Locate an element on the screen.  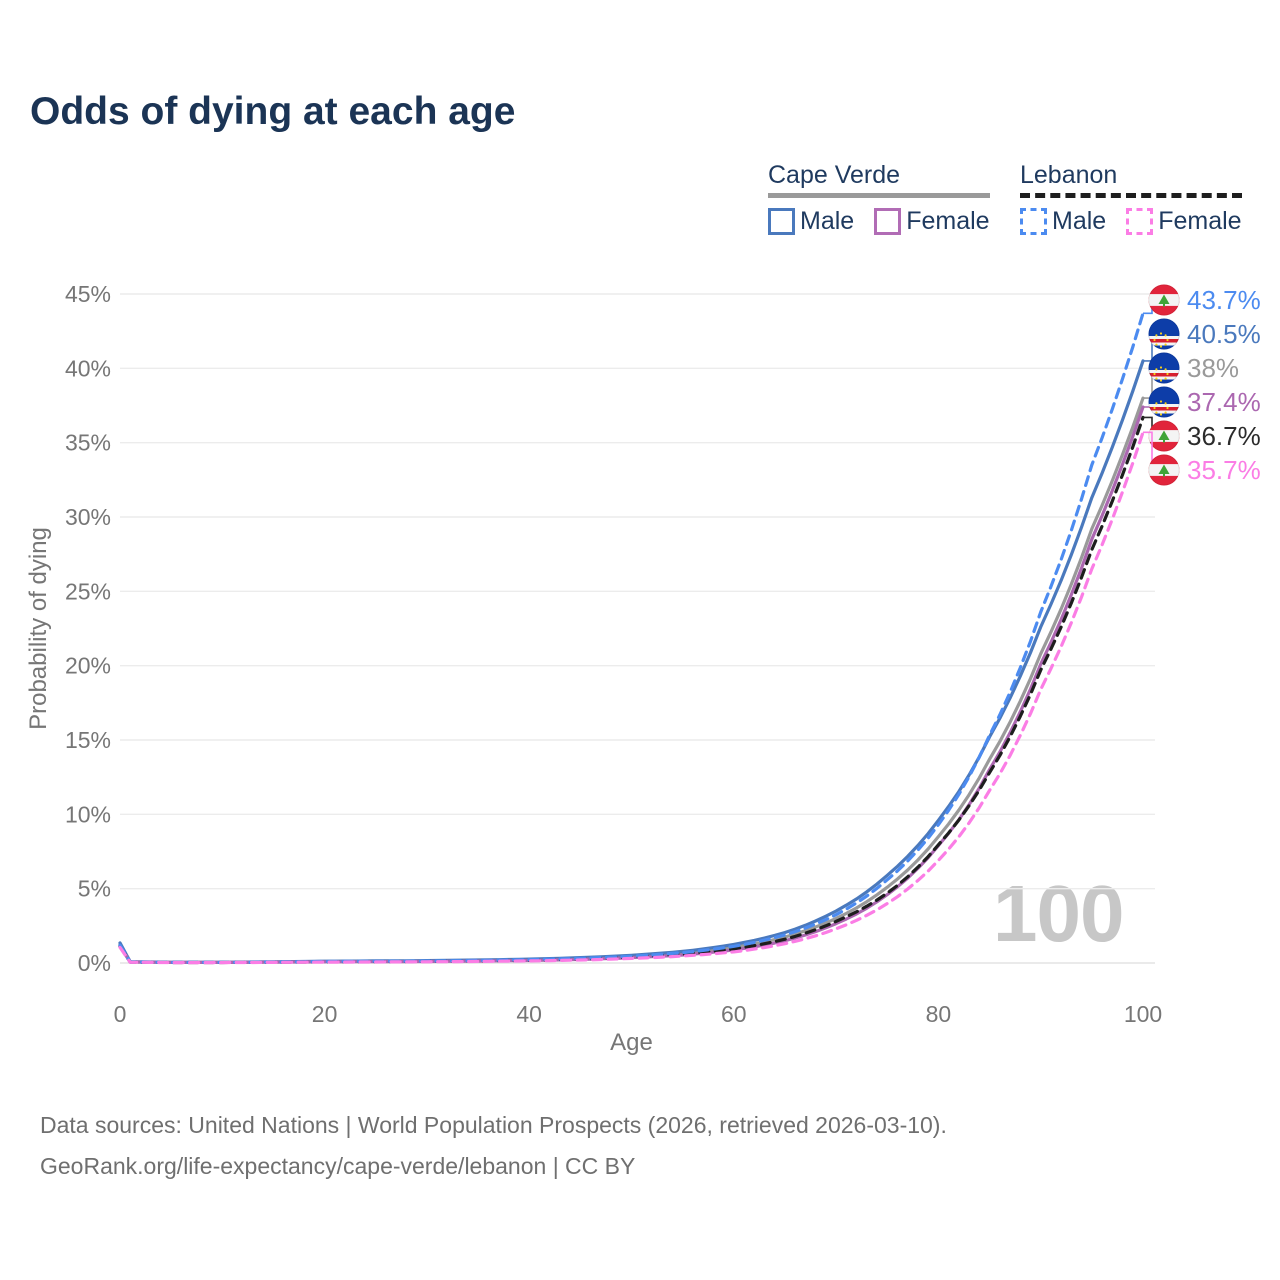
x-tick-label: 40 is located at coordinates (529, 1014).